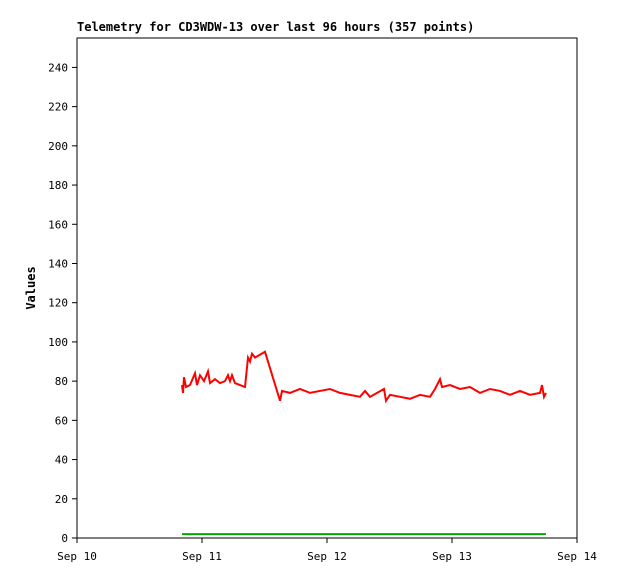 The height and width of the screenshot is (579, 618). What do you see at coordinates (58, 107) in the screenshot?
I see `y-tick-label: 220` at bounding box center [58, 107].